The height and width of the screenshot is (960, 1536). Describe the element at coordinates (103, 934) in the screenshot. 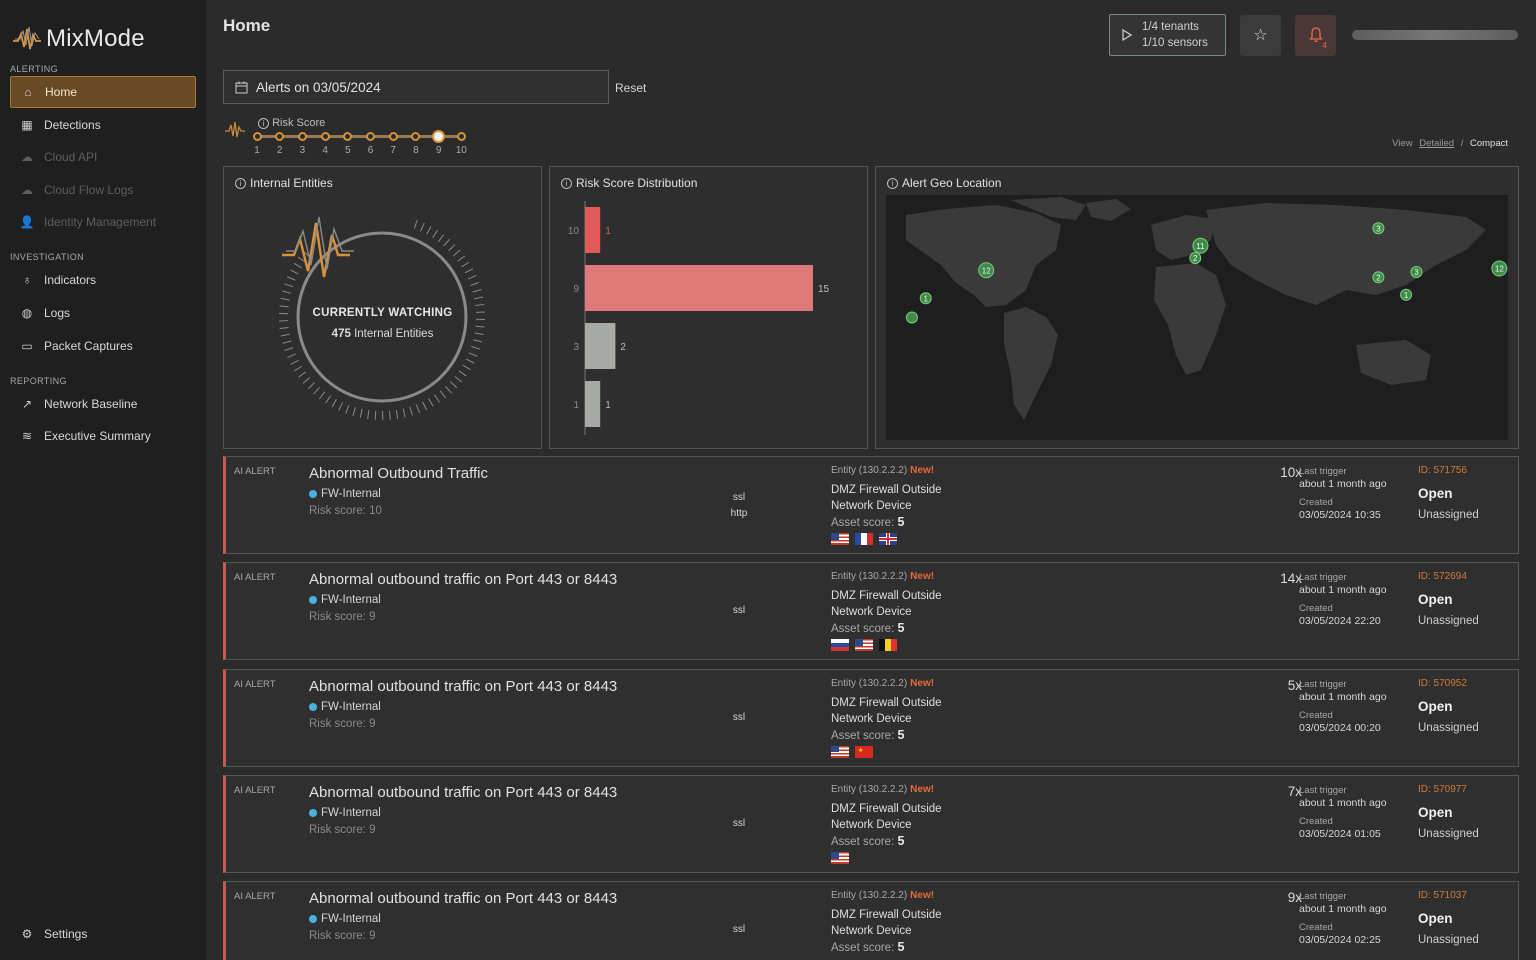

I see `sidebar-item-settings: ⚙ Settings` at that location.